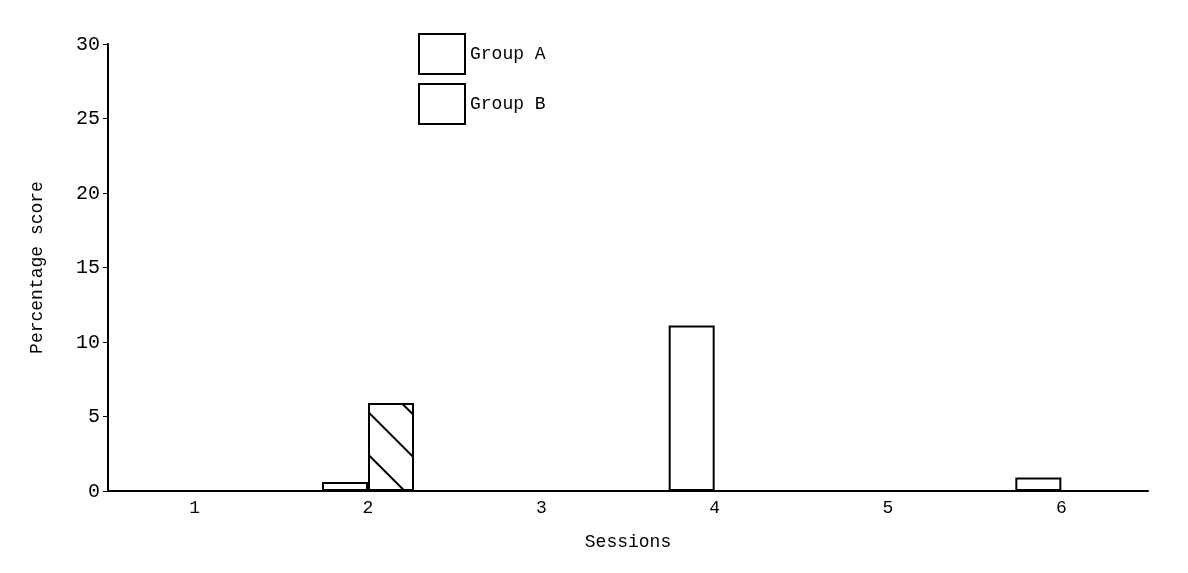  Describe the element at coordinates (1061, 508) in the screenshot. I see `x-tick-label: 6` at that location.